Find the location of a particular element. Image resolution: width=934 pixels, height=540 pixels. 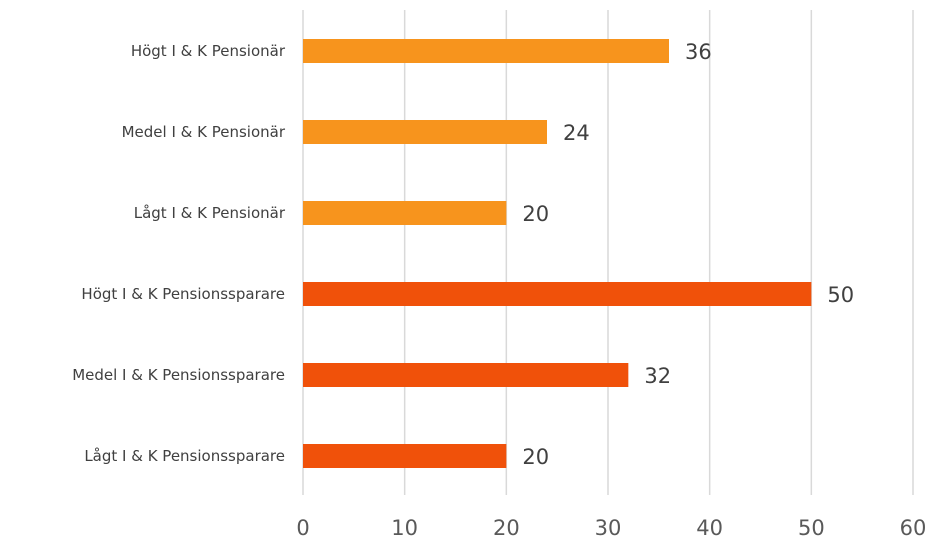

data-label: 50 is located at coordinates (840, 295).